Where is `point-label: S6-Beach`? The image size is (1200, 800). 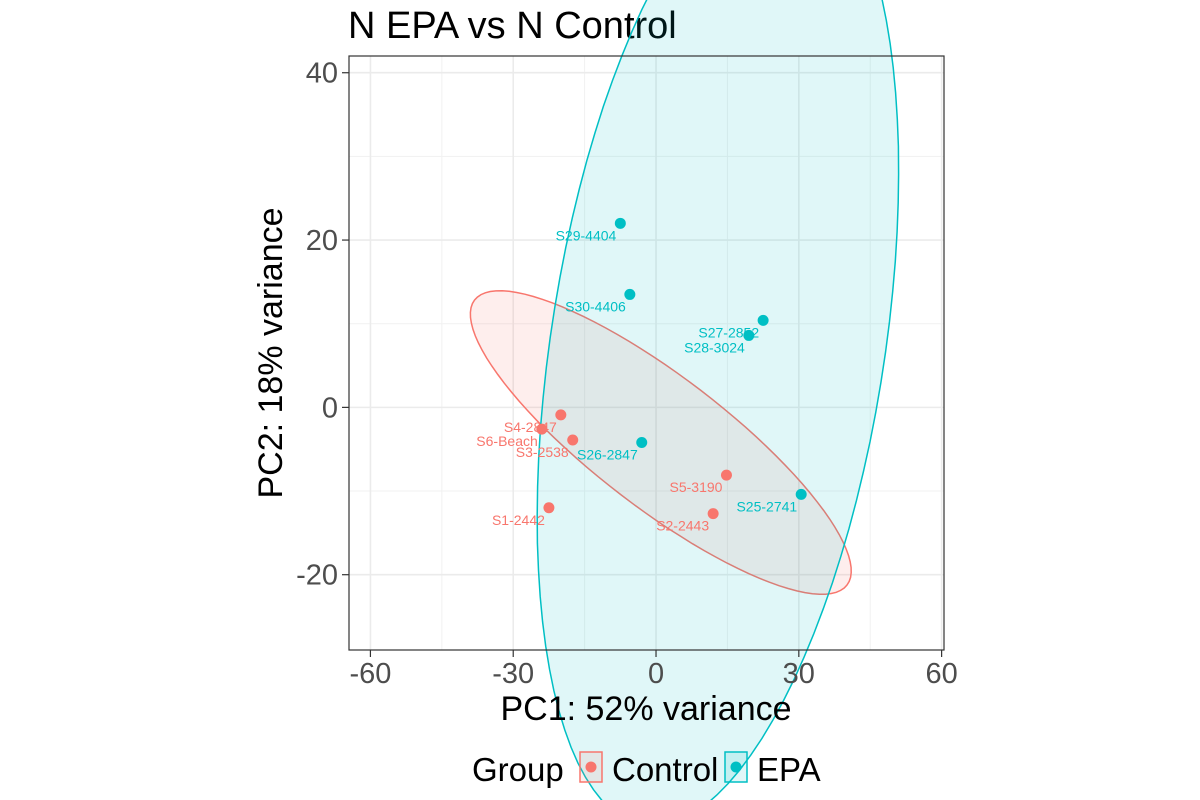 point-label: S6-Beach is located at coordinates (506, 441).